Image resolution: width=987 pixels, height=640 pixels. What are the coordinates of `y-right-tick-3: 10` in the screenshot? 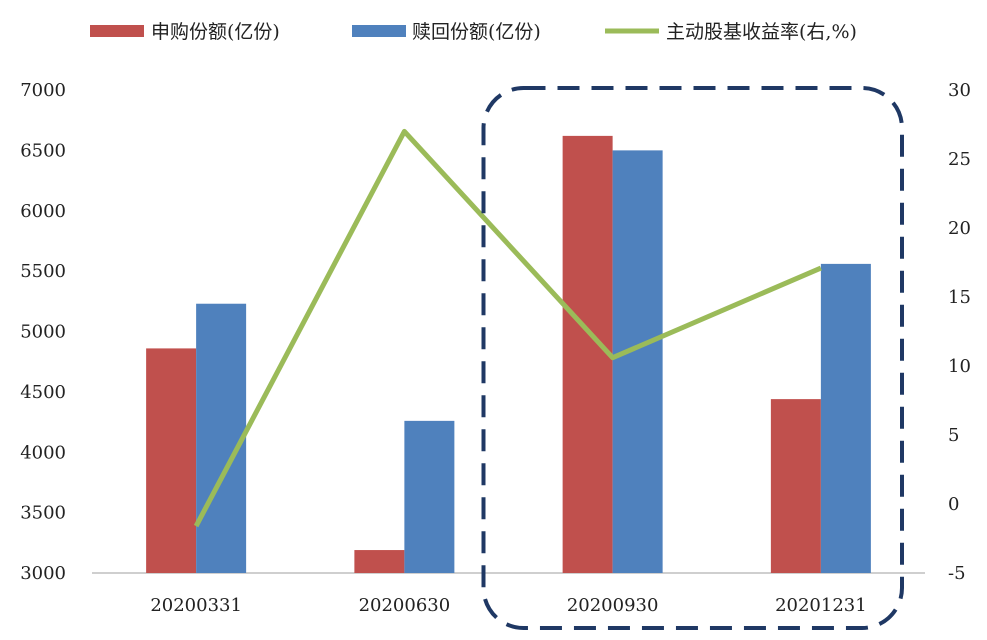 It's located at (959, 366).